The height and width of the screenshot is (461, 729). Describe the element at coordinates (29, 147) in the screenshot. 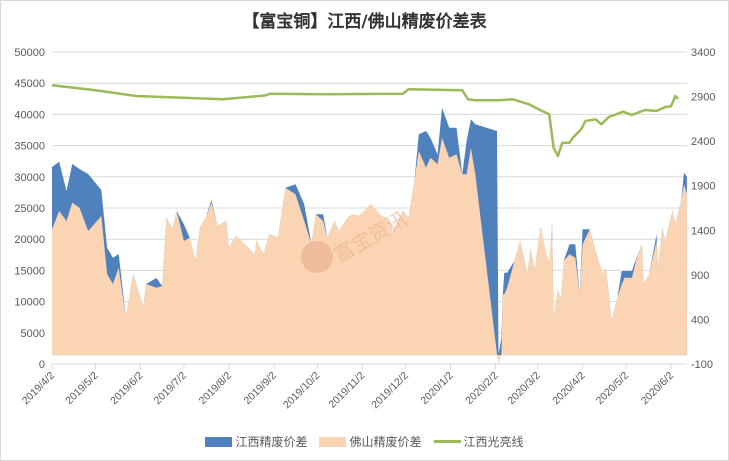

I see `left-axis-tick-label: 35000` at that location.